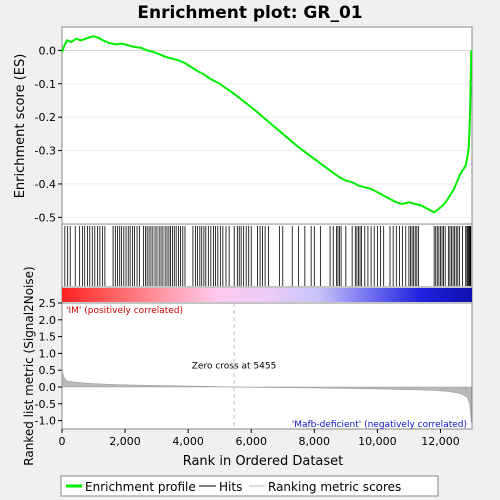 The width and height of the screenshot is (500, 500). Describe the element at coordinates (267, 295) in the screenshot. I see `rank-color-bar` at that location.